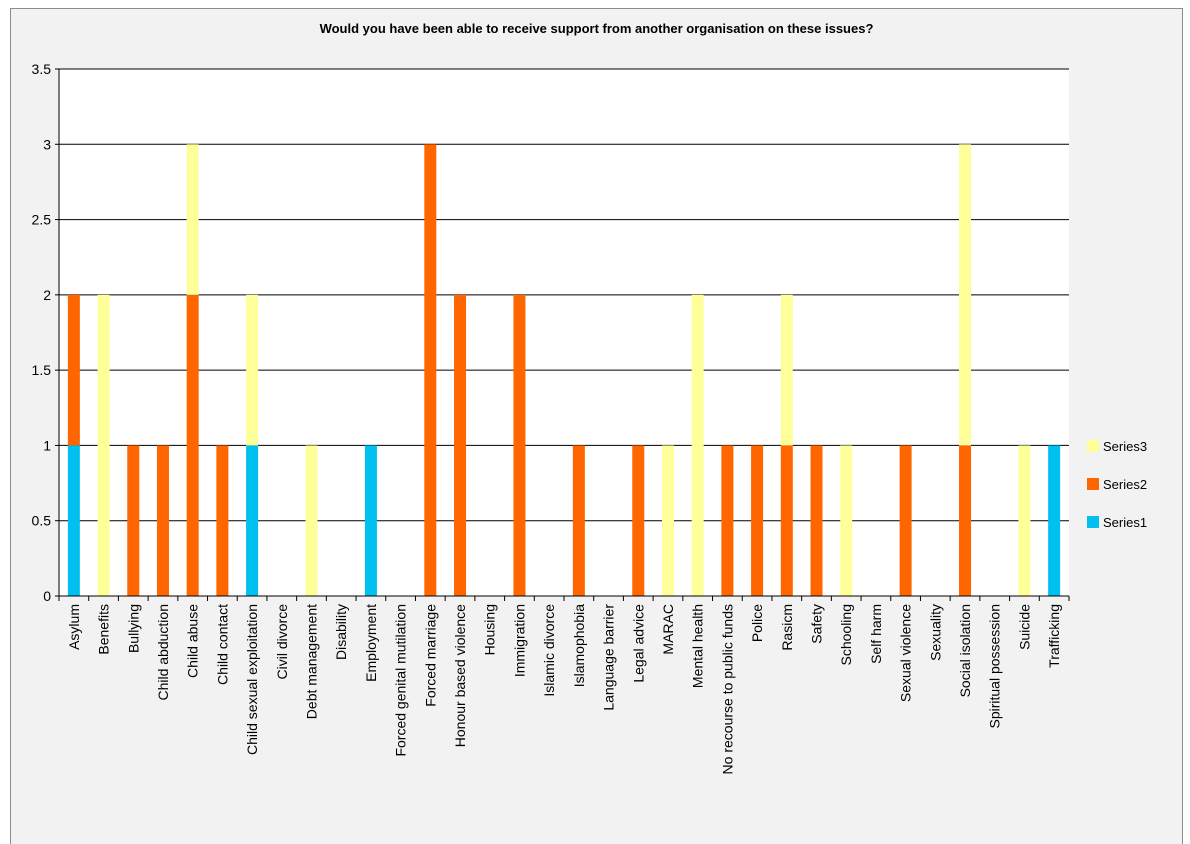 The width and height of the screenshot is (1190, 844). I want to click on x-tick-label: Forced genital mutilation, so click(401, 680).